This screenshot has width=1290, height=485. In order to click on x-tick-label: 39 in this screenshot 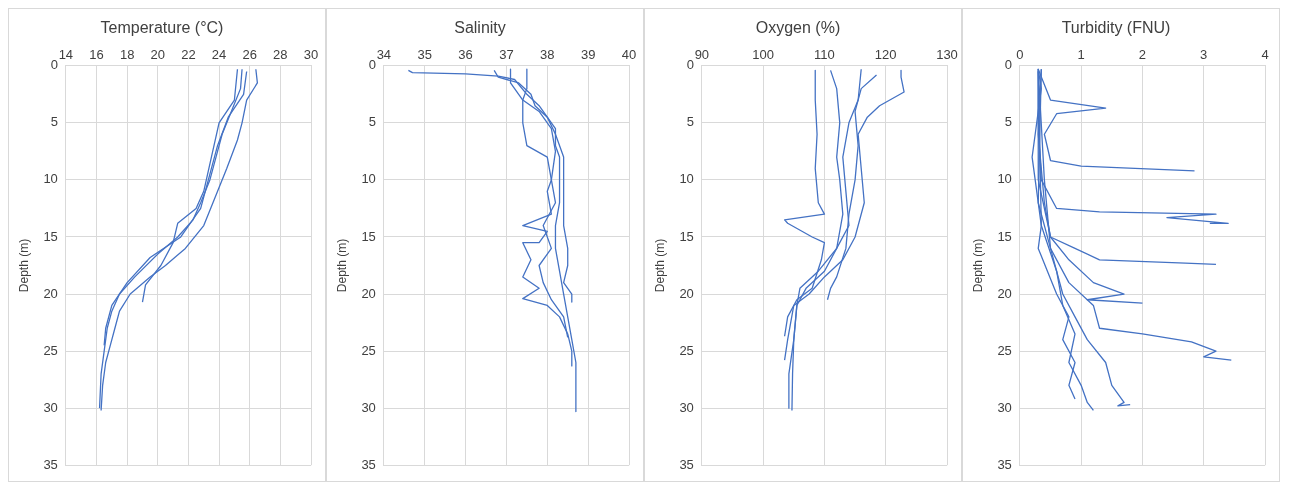, I will do `click(588, 54)`.